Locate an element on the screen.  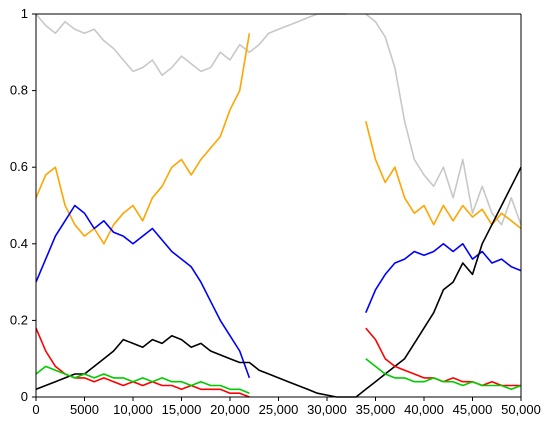
x-tick-label-8: 40,000 is located at coordinates (424, 409).